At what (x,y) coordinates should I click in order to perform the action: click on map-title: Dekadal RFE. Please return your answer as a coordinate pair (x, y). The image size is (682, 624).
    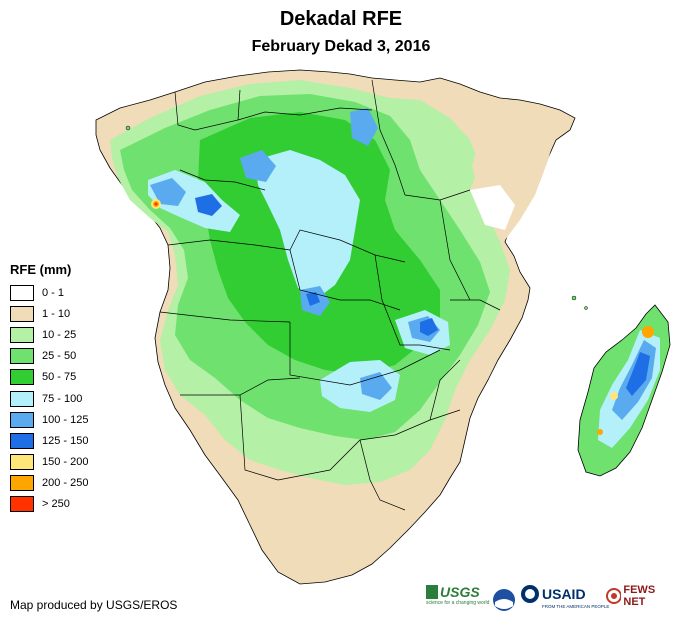
    Looking at the image, I should click on (341, 19).